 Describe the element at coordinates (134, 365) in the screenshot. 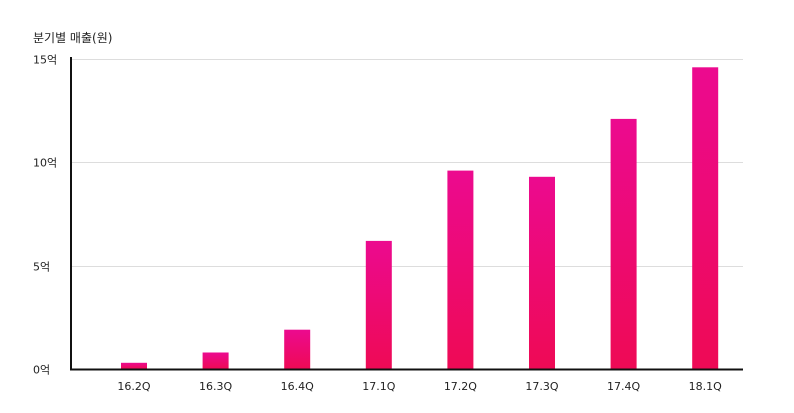

I see `bar-16.2Q` at that location.